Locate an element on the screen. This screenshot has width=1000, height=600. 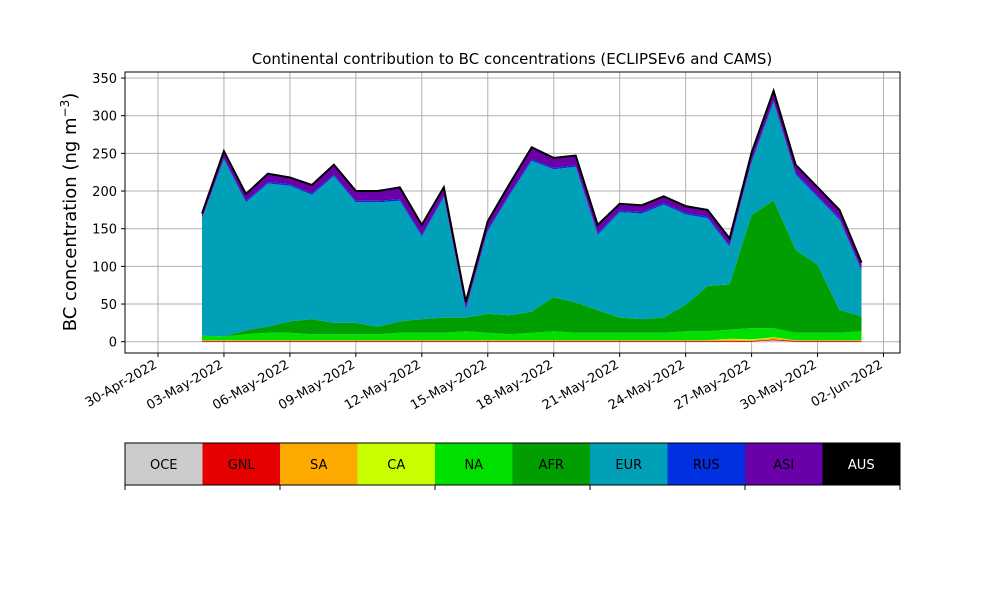
legend-label: AUS is located at coordinates (861, 465).